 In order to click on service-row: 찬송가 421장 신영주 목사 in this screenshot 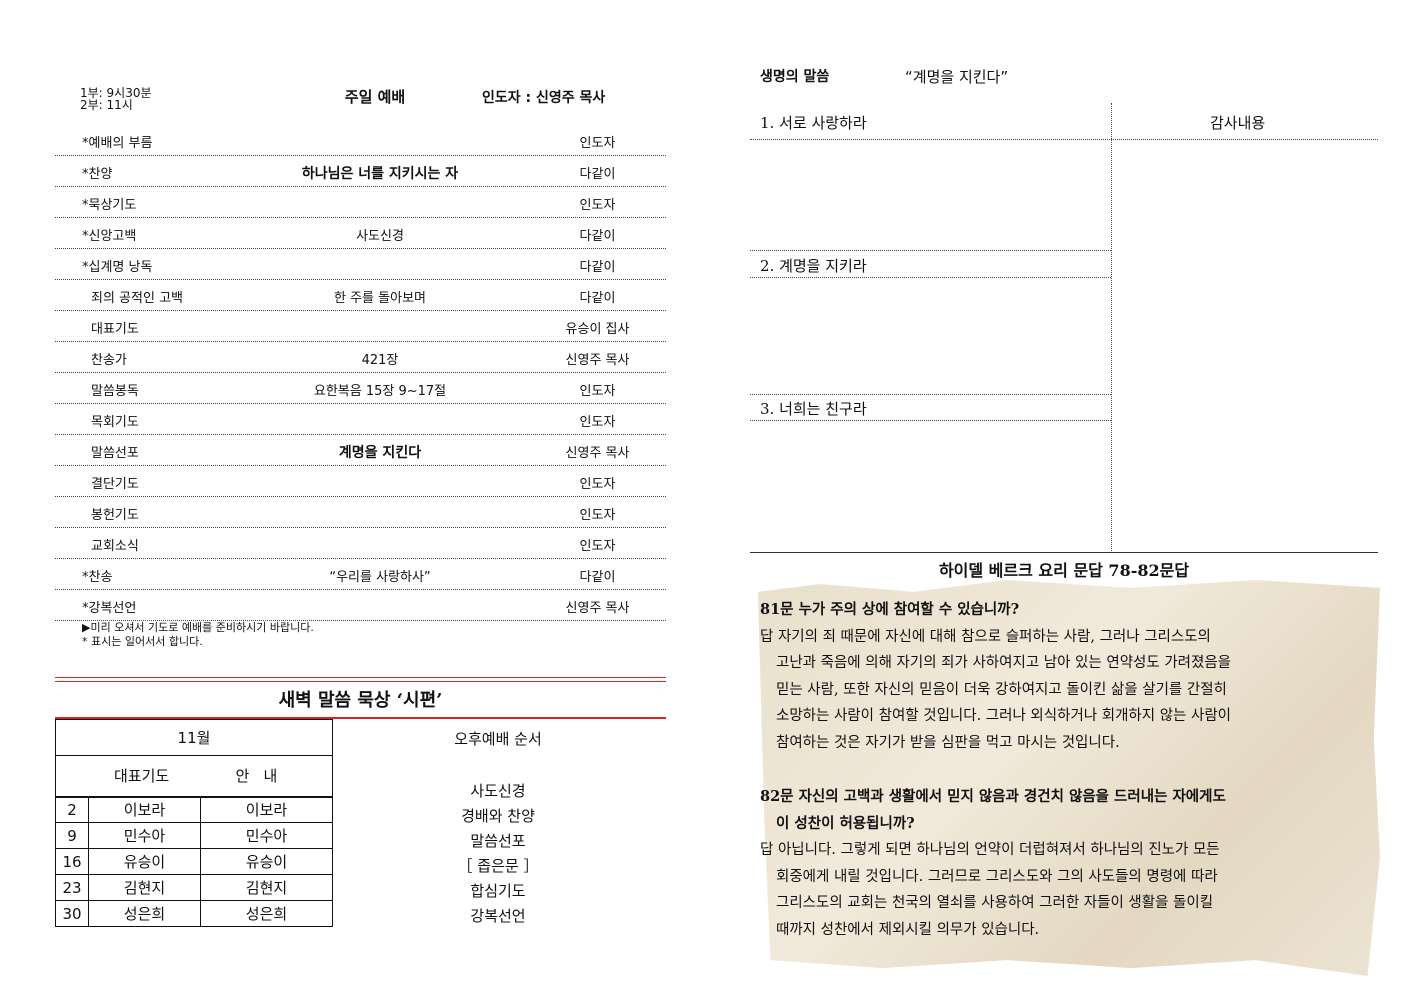, I will do `click(360, 357)`.